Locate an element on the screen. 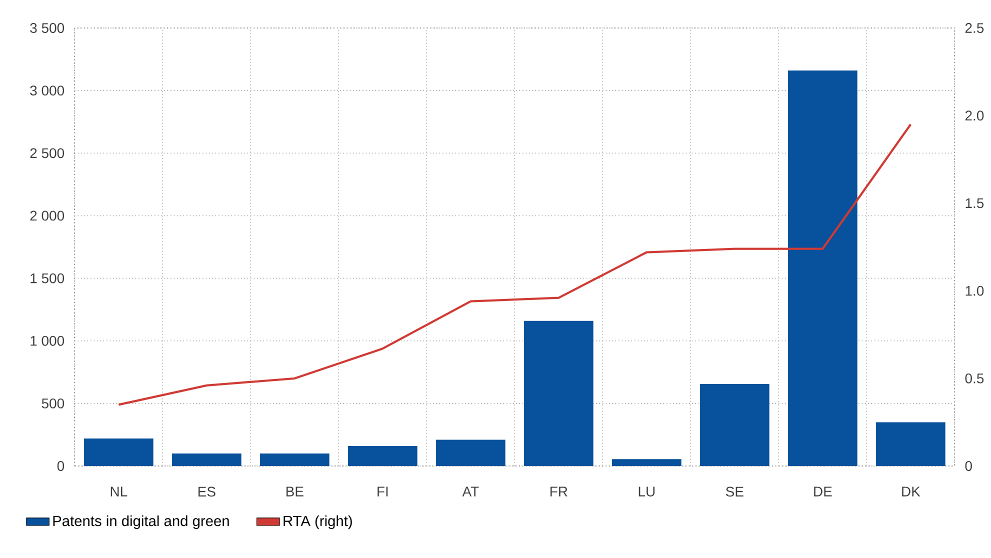  y2-tick-label: 2.5 is located at coordinates (974, 28).